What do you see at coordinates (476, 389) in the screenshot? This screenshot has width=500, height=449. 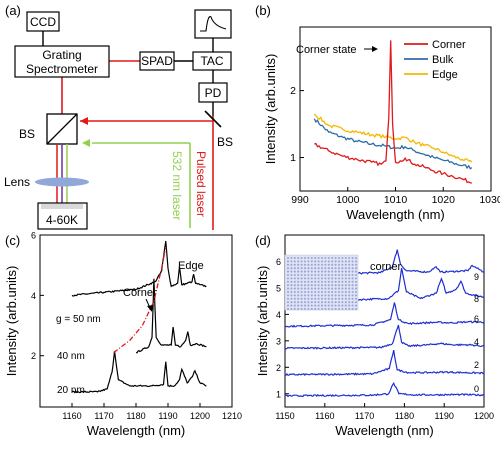 I see `offset-label-0: 0` at bounding box center [476, 389].